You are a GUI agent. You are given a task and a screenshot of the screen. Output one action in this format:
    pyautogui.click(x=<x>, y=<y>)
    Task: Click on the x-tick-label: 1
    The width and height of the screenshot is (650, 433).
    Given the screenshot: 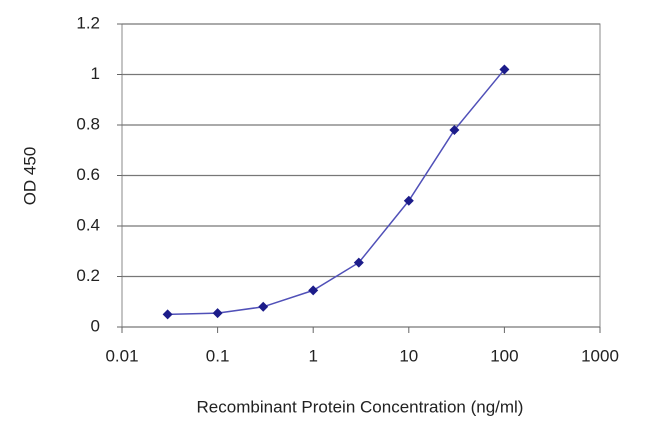 What is the action you would take?
    pyautogui.click(x=312, y=355)
    